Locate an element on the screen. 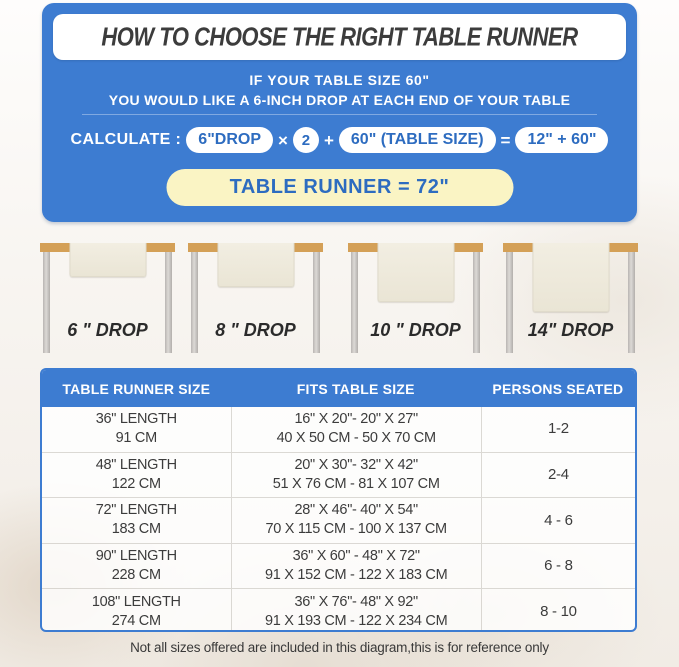 Image resolution: width=679 pixels, height=667 pixels. runner-size-cell: 108" LENGTH 274 CM is located at coordinates (136, 611).